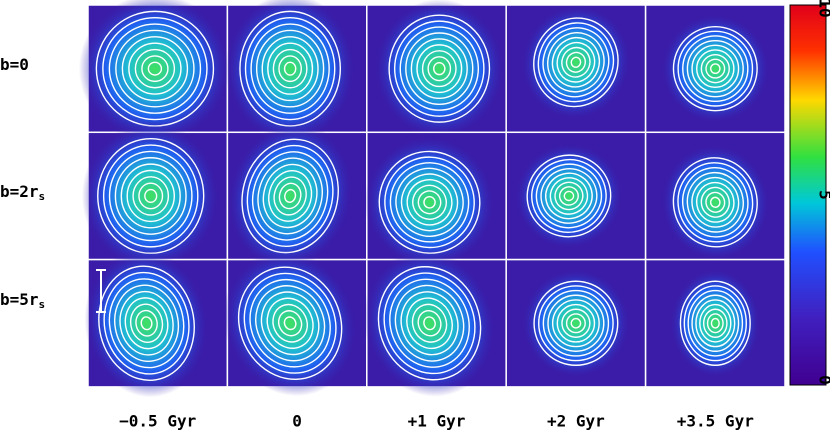 The height and width of the screenshot is (436, 830). What do you see at coordinates (14, 64) in the screenshot?
I see `row-label: b=0` at bounding box center [14, 64].